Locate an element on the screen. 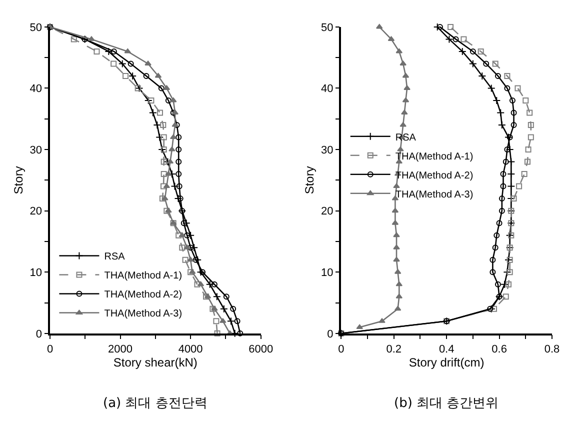 The width and height of the screenshot is (577, 430). text: (b) 최대 층간변위 is located at coordinates (446, 403).